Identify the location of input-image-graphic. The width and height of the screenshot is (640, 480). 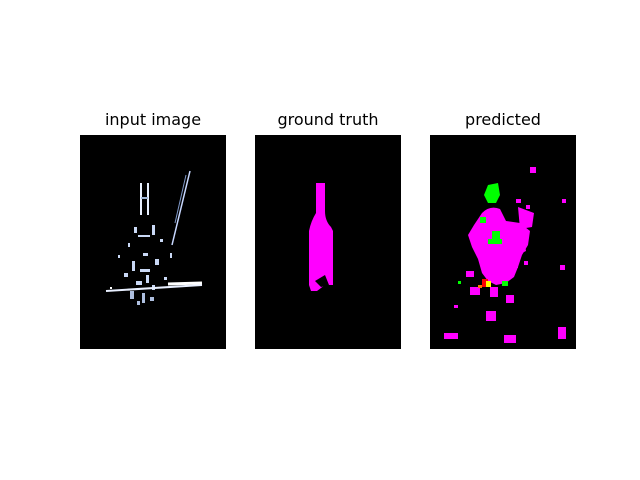
(153, 242).